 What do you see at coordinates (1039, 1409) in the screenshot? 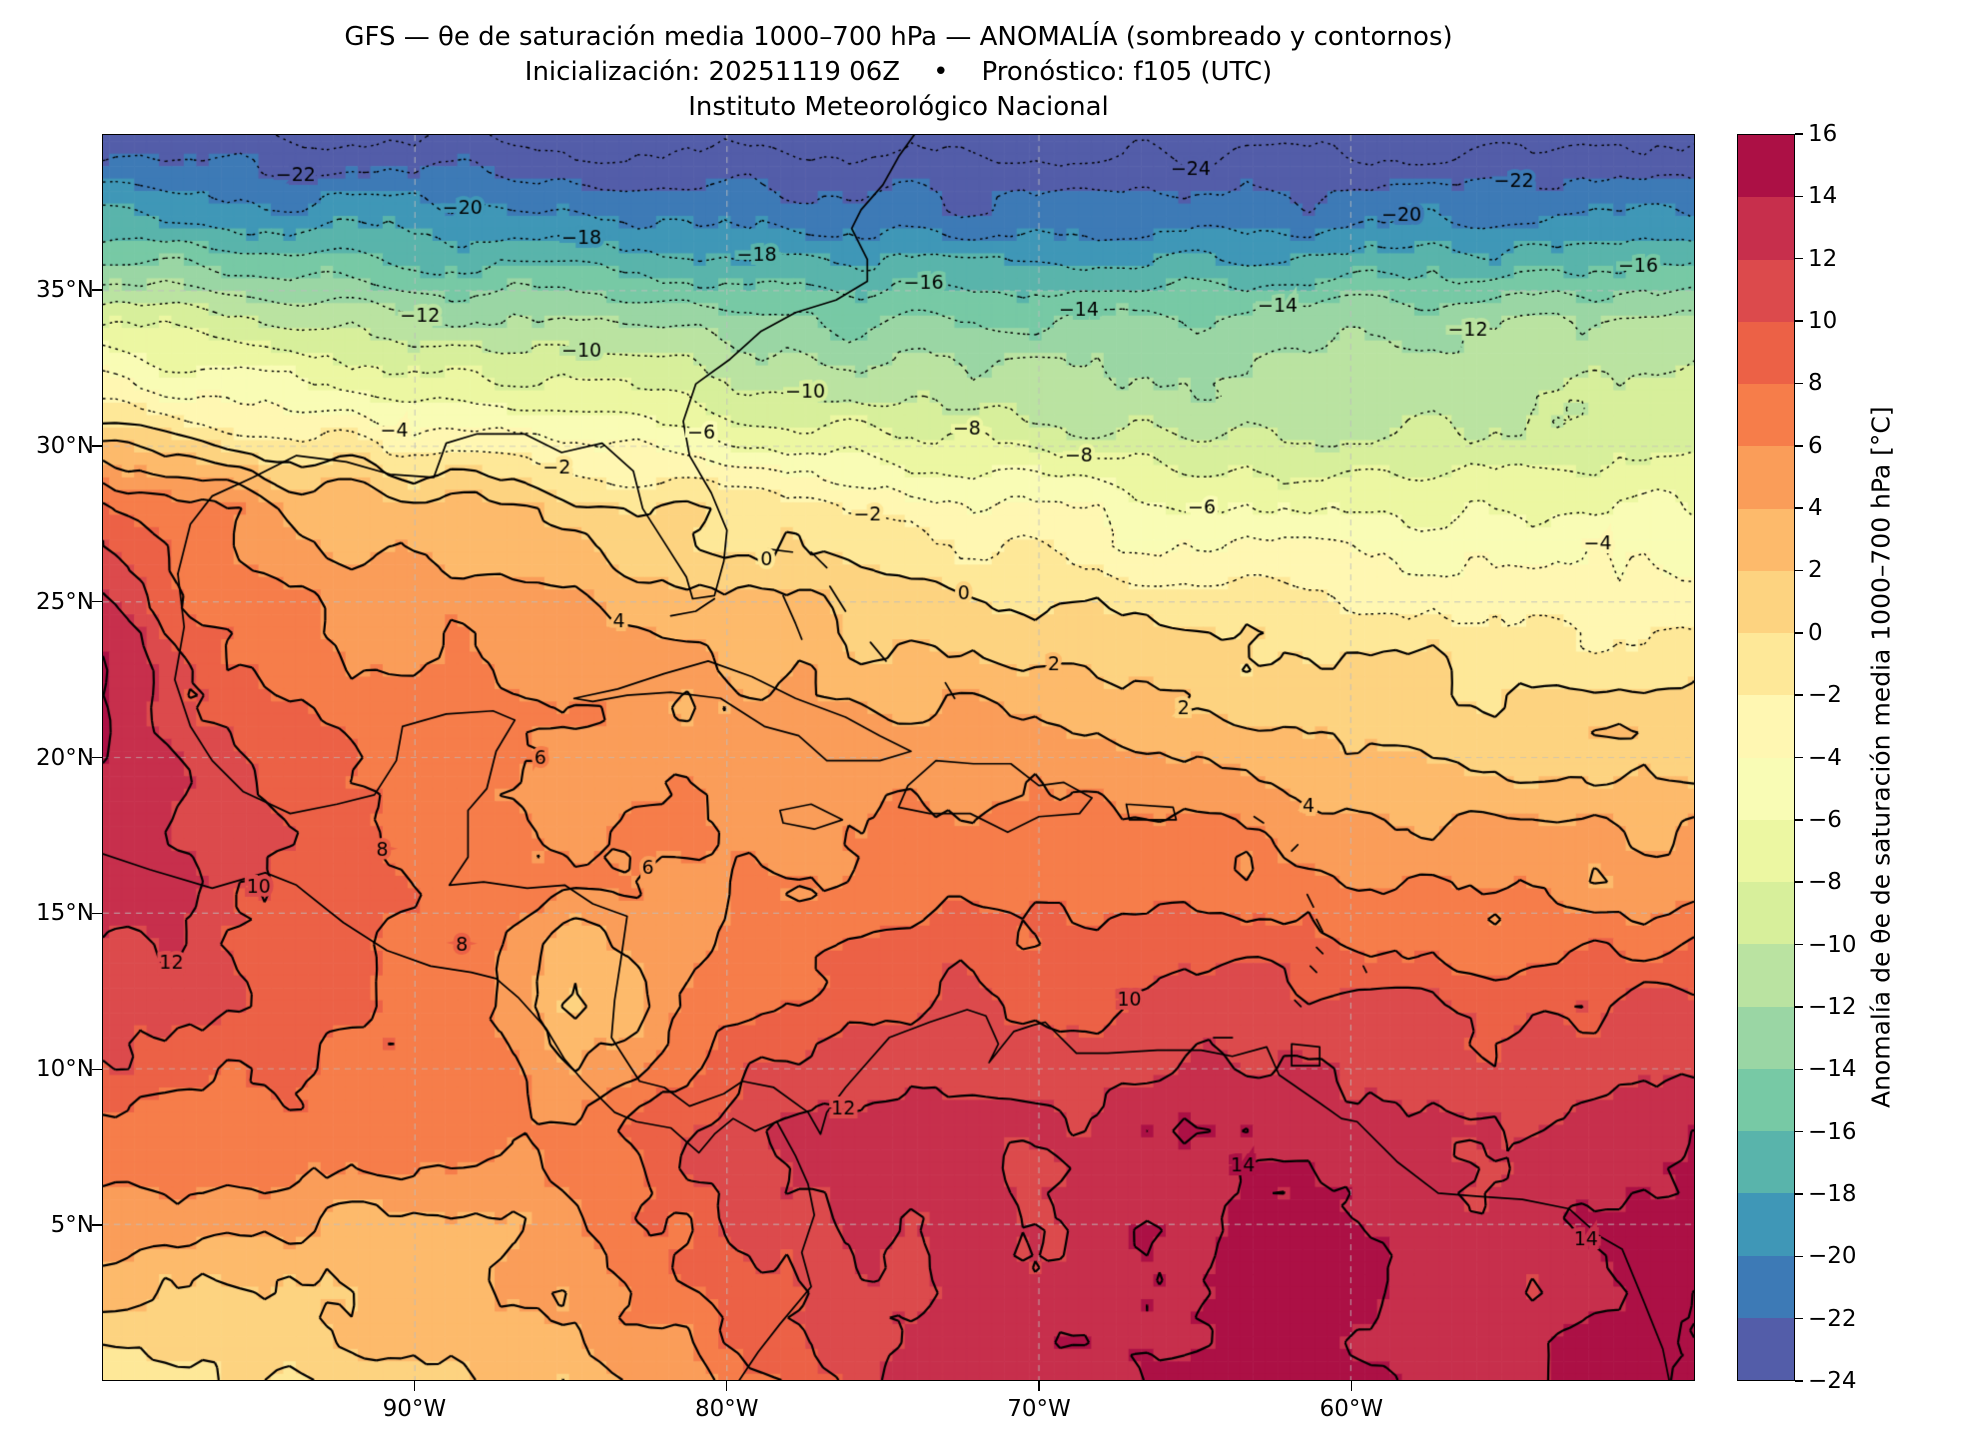
I see `x-tick-label: 70°W` at bounding box center [1039, 1409].